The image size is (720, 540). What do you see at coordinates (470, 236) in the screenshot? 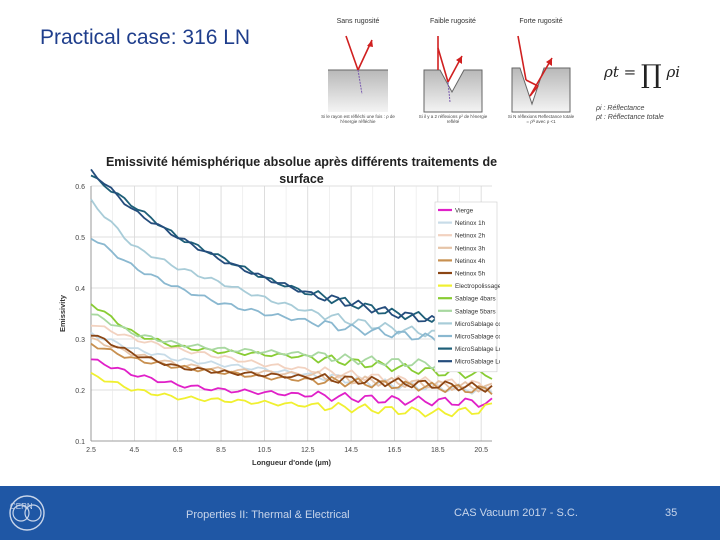
I see `legend-label: Netinox 2h` at bounding box center [470, 236].